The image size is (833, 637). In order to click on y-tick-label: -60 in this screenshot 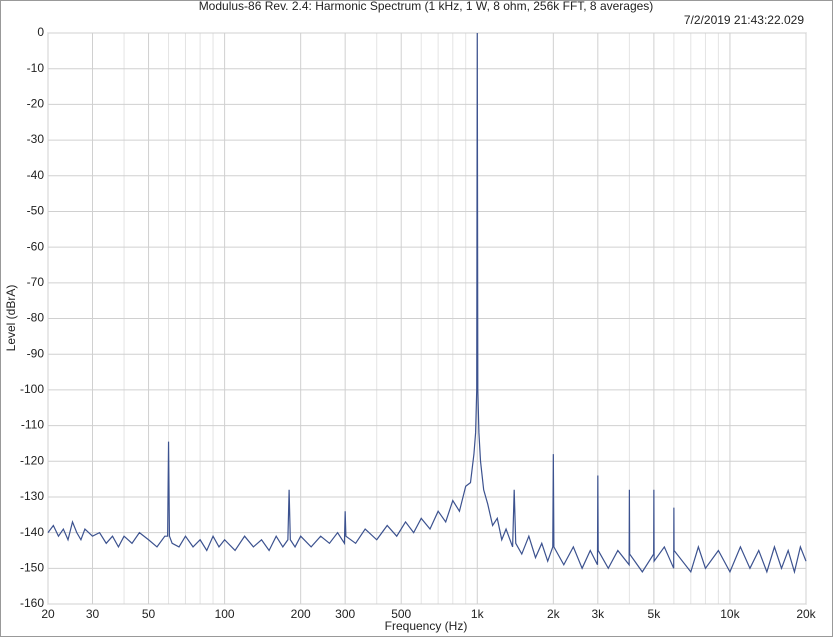, I will do `click(36, 246)`.